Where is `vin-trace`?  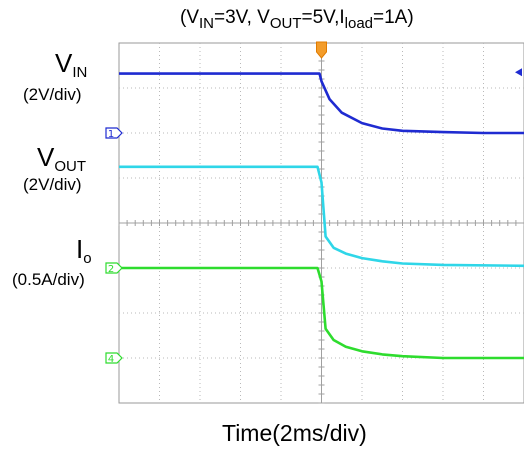
vin-trace is located at coordinates (321, 103).